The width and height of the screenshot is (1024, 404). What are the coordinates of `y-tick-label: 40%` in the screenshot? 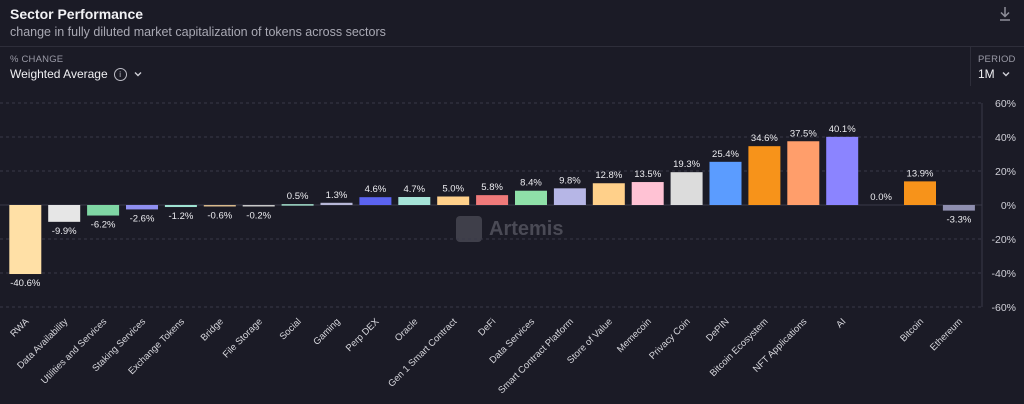 It's located at (1005, 138).